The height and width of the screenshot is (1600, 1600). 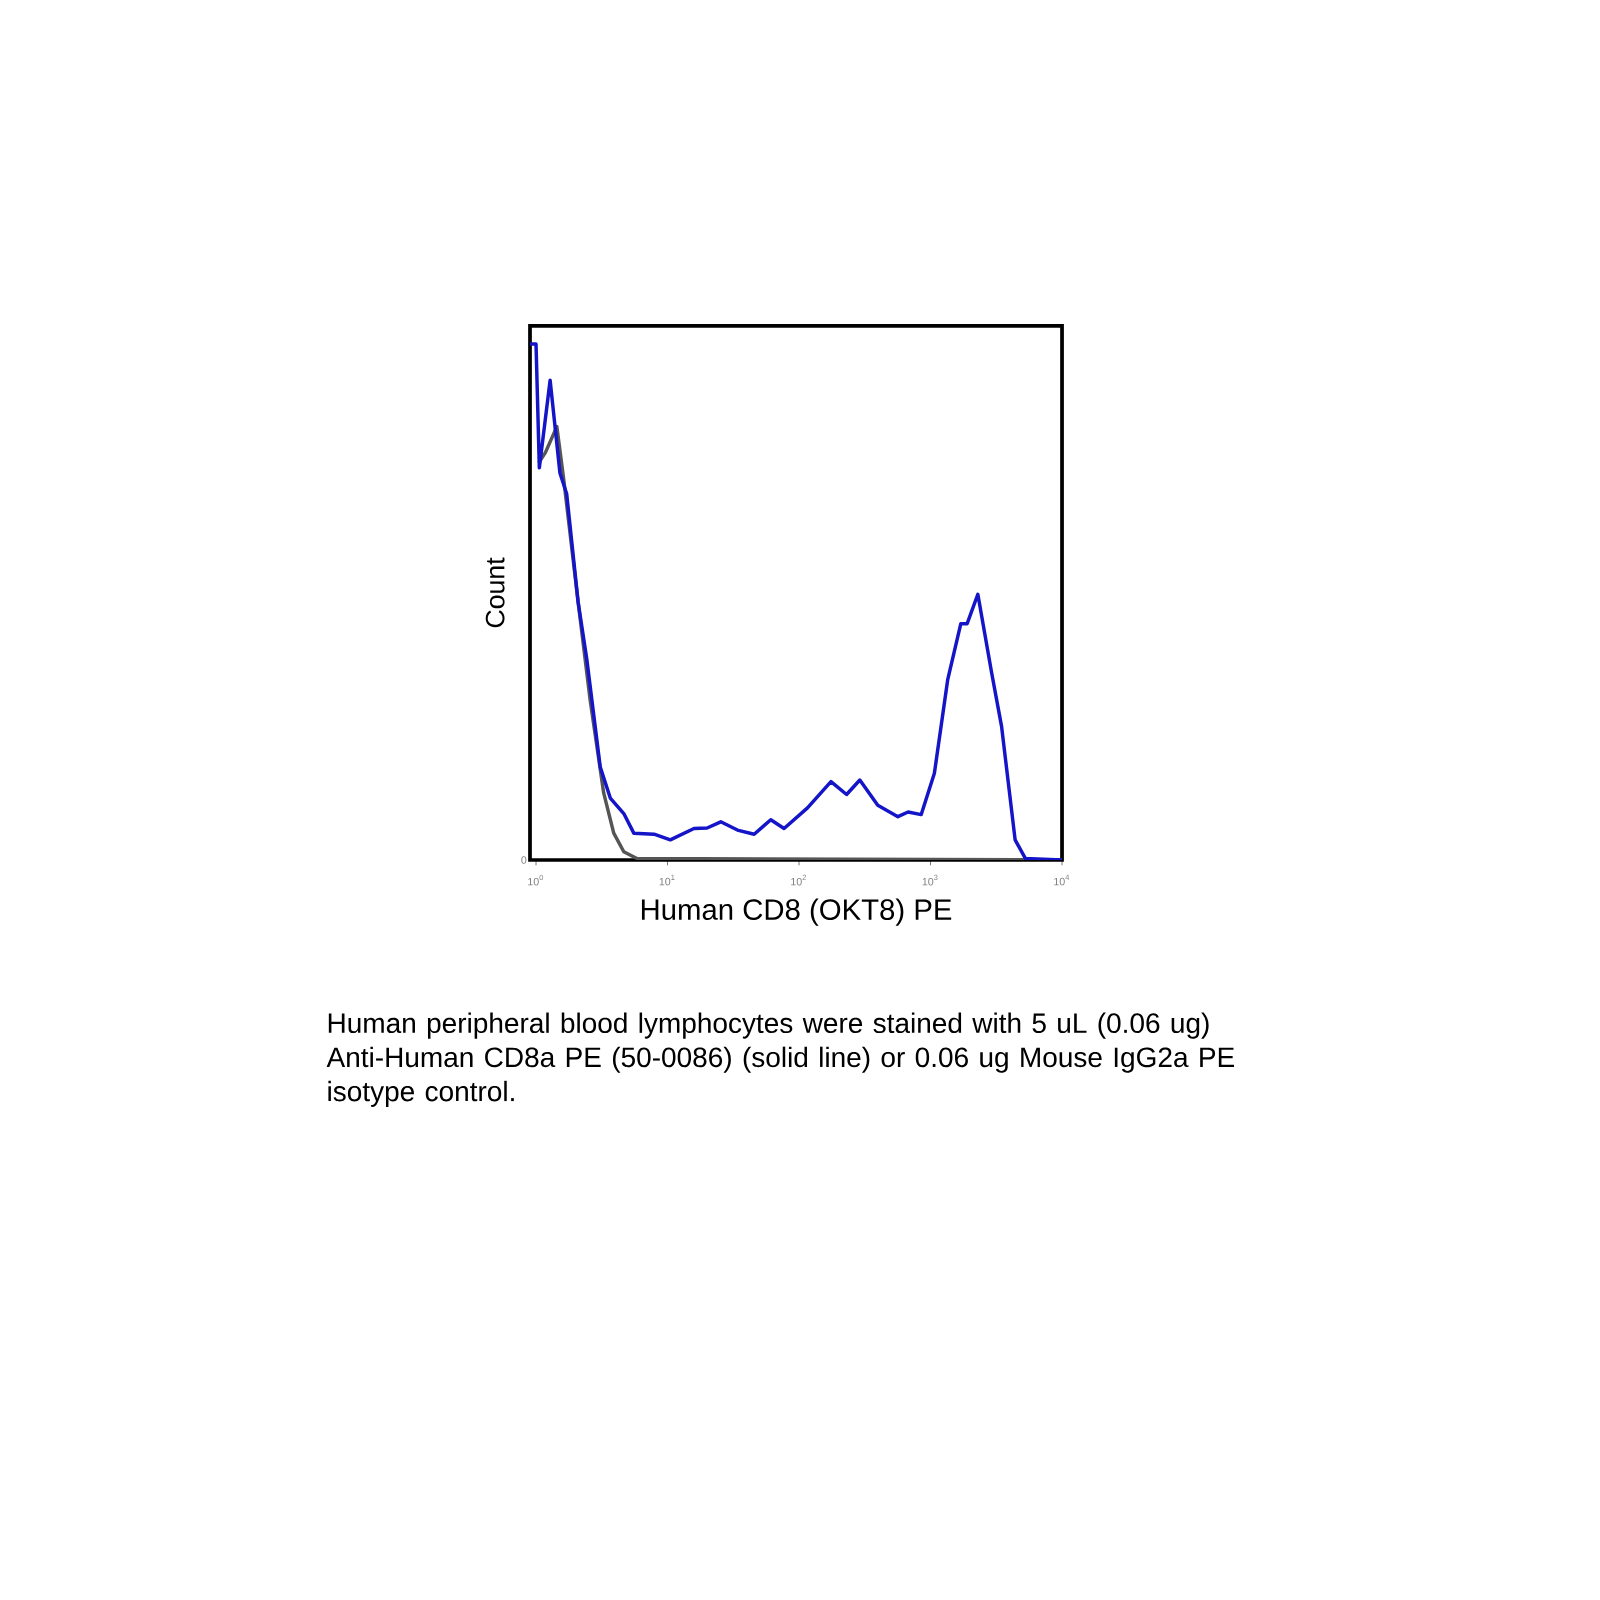 I want to click on text: Human peripheral blood lymphocytes were stained with 5 uL (0.06 ug) Anti-Human CD8a PE (50-0086) (solid line) or 0.06 ug Mouse IgG2a PE isotype control., so click(x=780, y=1059).